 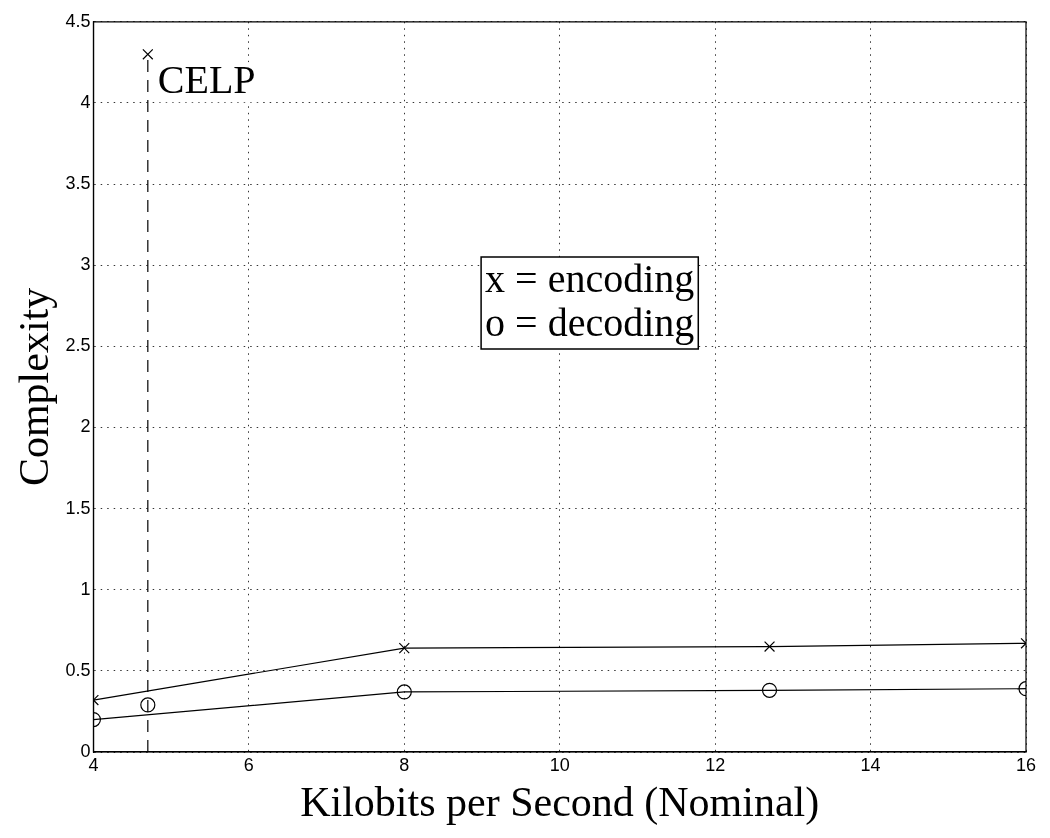 I want to click on x-tick-label: 8, so click(x=404, y=764).